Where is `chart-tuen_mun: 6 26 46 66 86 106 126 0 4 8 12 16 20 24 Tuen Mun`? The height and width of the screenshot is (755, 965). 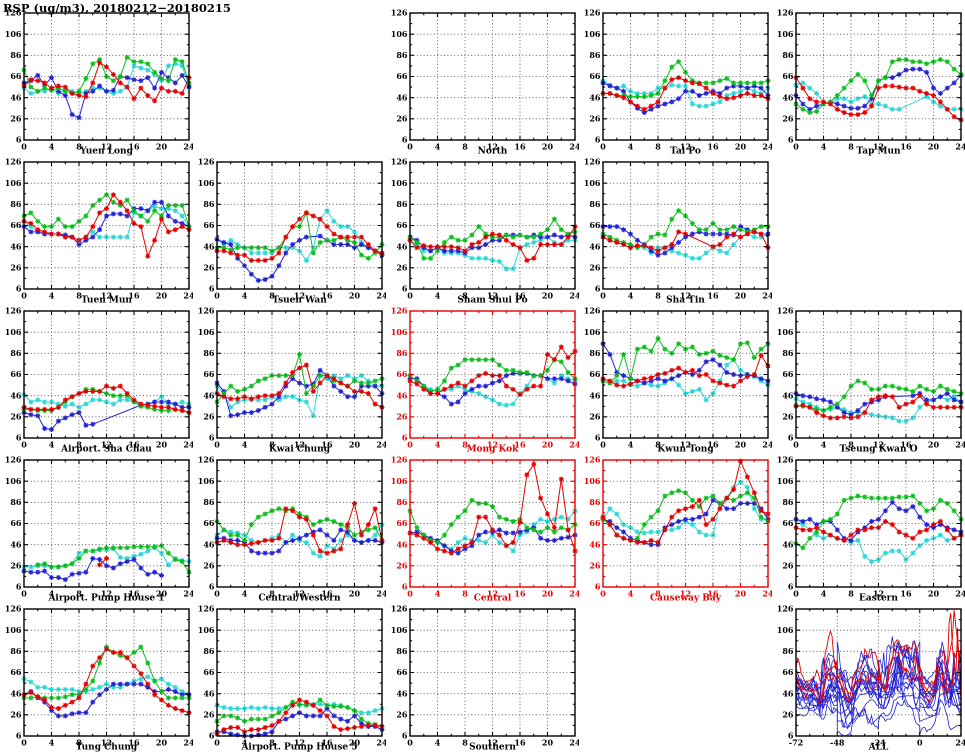
chart-tuen_mun: 6 26 46 66 86 106 126 0 4 8 12 16 20 24 Tuen Mun is located at coordinates (96, 231).